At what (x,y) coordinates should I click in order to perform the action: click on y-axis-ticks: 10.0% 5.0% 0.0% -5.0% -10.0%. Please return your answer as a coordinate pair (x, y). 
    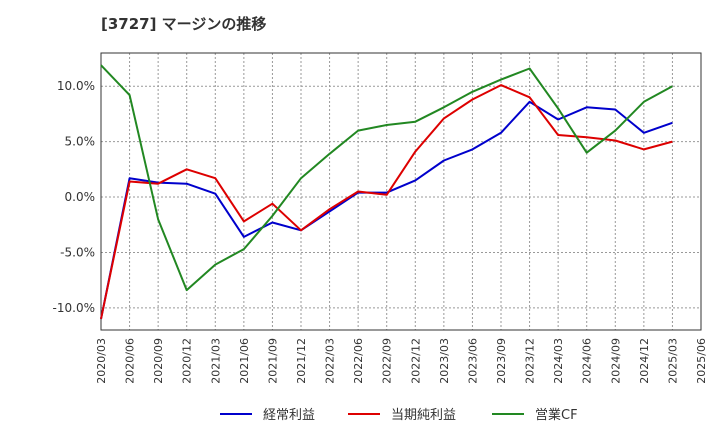
    Looking at the image, I should click on (74, 197).